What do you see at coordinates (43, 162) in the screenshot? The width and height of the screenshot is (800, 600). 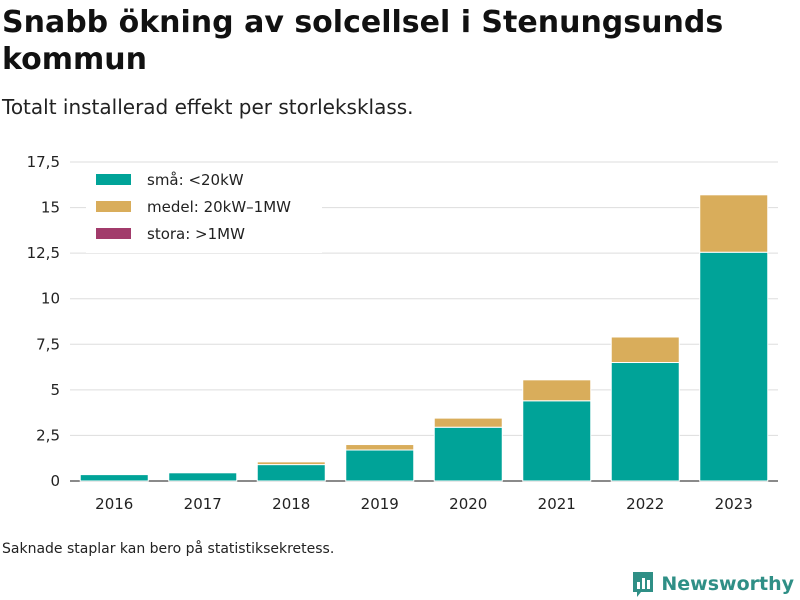 I see `y-tick-label: 17,5` at bounding box center [43, 162].